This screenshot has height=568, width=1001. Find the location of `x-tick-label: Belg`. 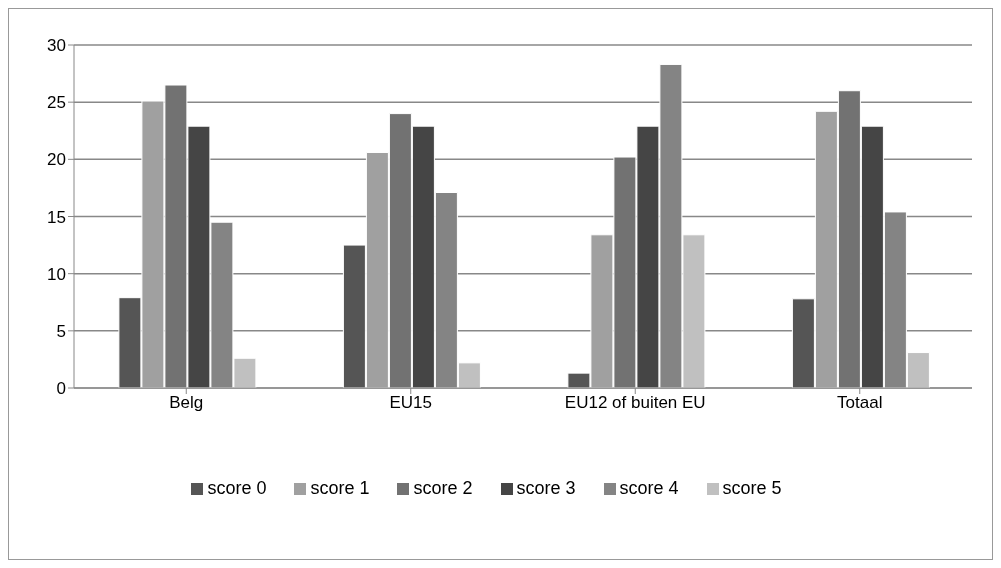

x-tick-label: Belg is located at coordinates (186, 403).